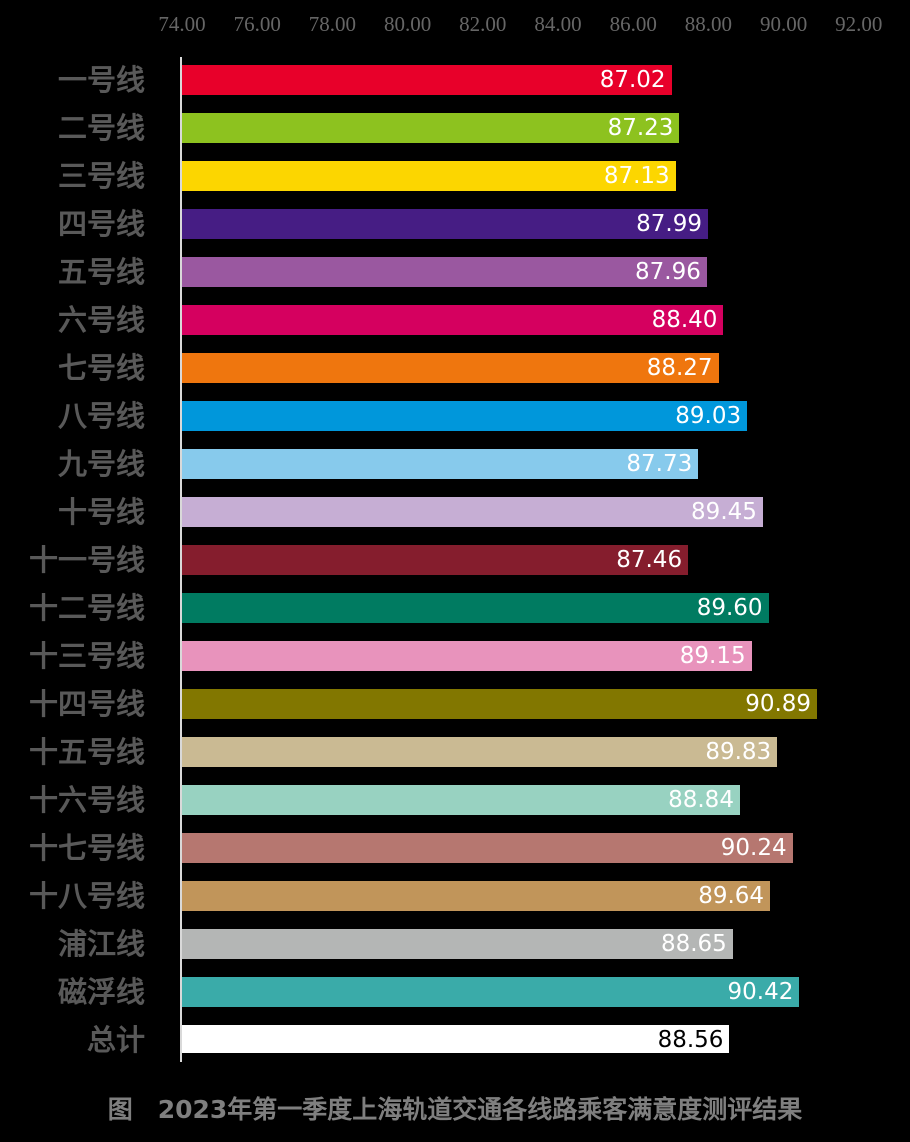 Image resolution: width=910 pixels, height=1142 pixels. Describe the element at coordinates (86, 656) in the screenshot. I see `category-label: 十三号线` at that location.